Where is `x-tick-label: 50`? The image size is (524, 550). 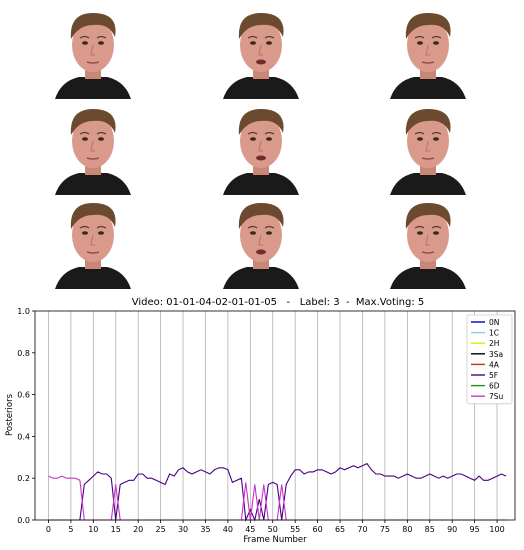 x-tick-label: 50 is located at coordinates (273, 529).